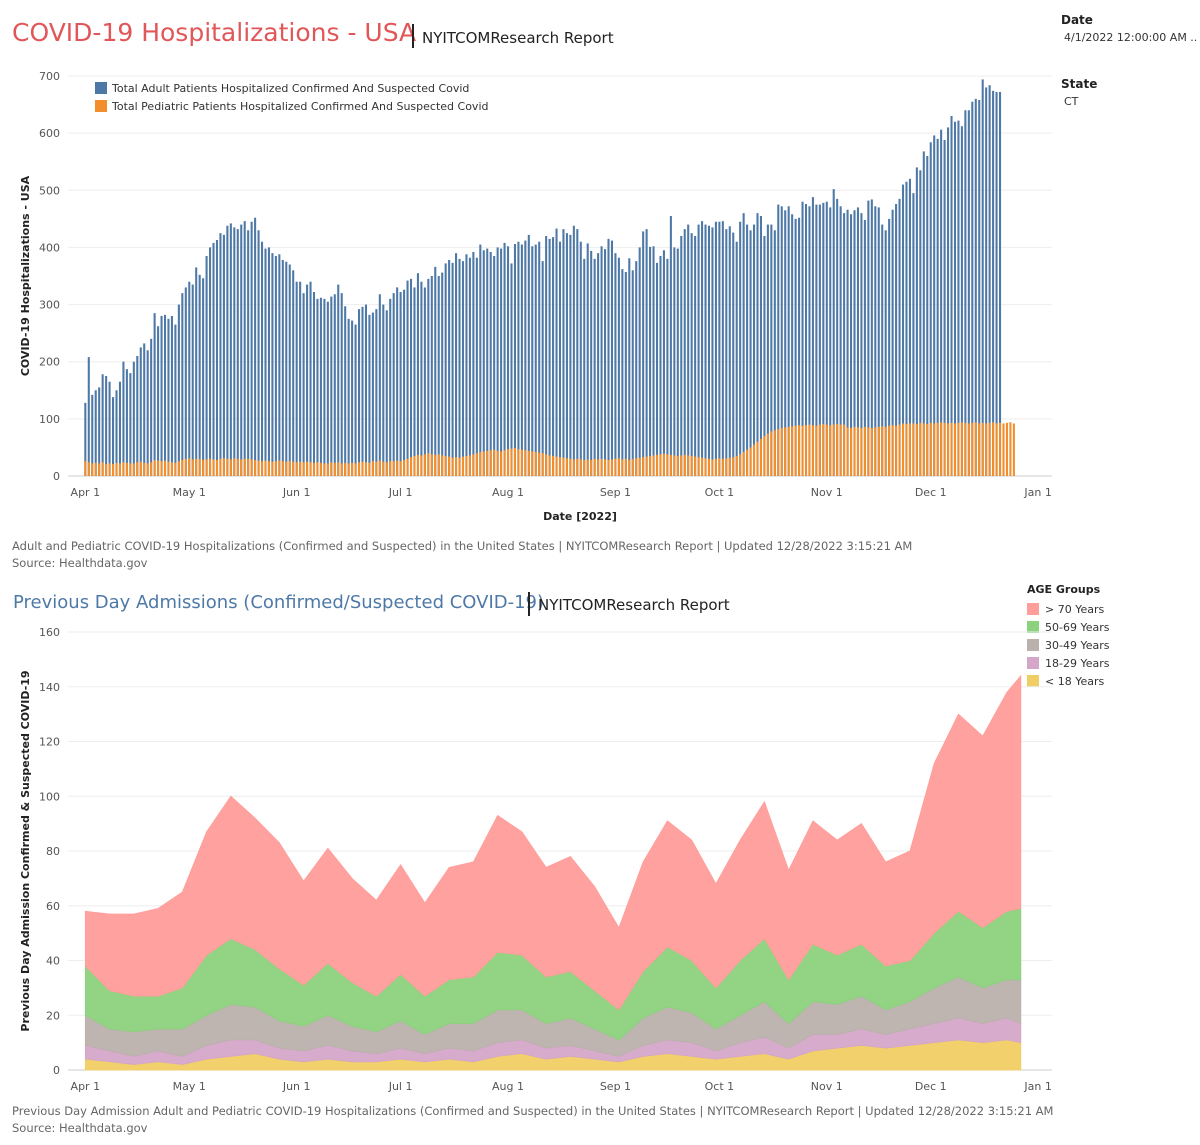 The height and width of the screenshot is (1145, 1200). Describe the element at coordinates (1077, 645) in the screenshot. I see `age-legend-label: 30-49 Years` at that location.